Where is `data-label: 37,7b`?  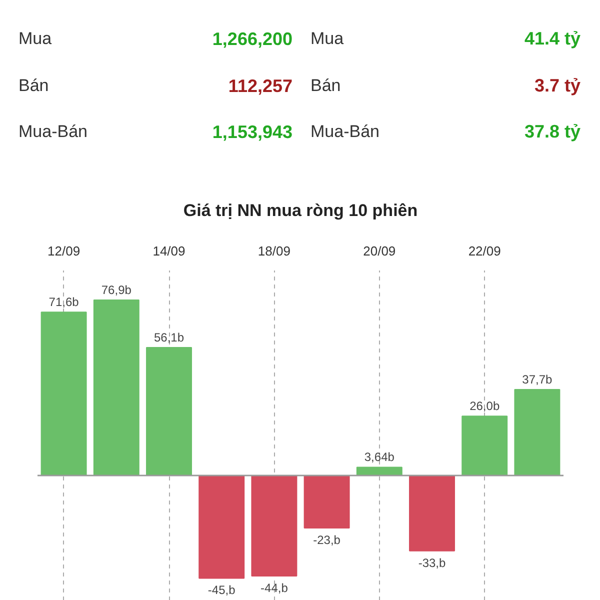
data-label: 37,7b is located at coordinates (537, 379).